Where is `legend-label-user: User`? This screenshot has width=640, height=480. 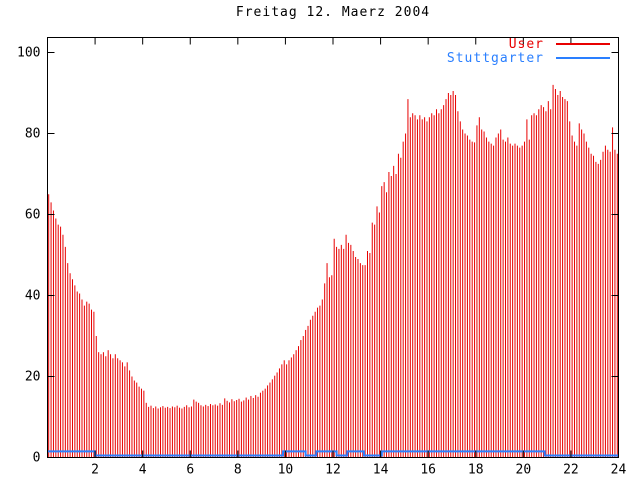 legend-label-user: User is located at coordinates (526, 44).